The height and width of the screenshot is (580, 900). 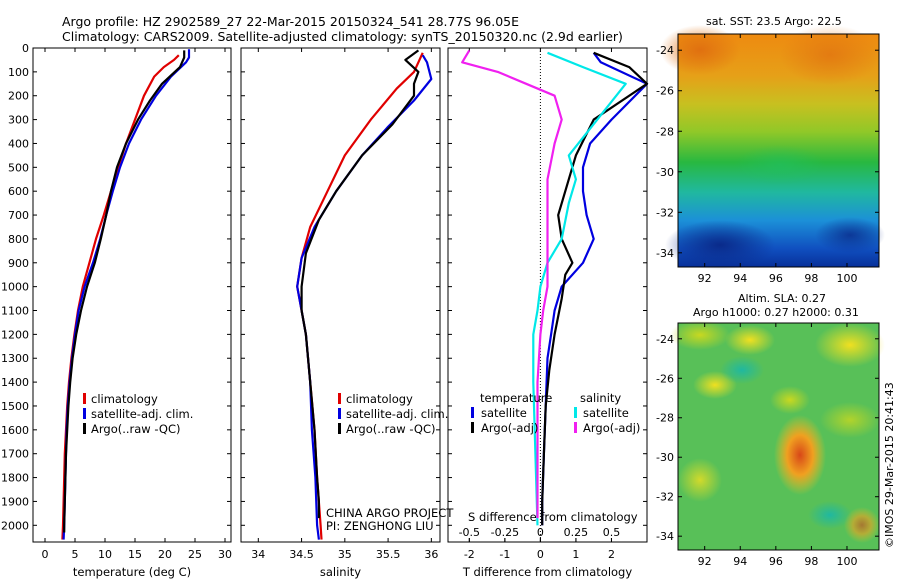 I want to click on sla-map-frame, so click(x=778, y=436).